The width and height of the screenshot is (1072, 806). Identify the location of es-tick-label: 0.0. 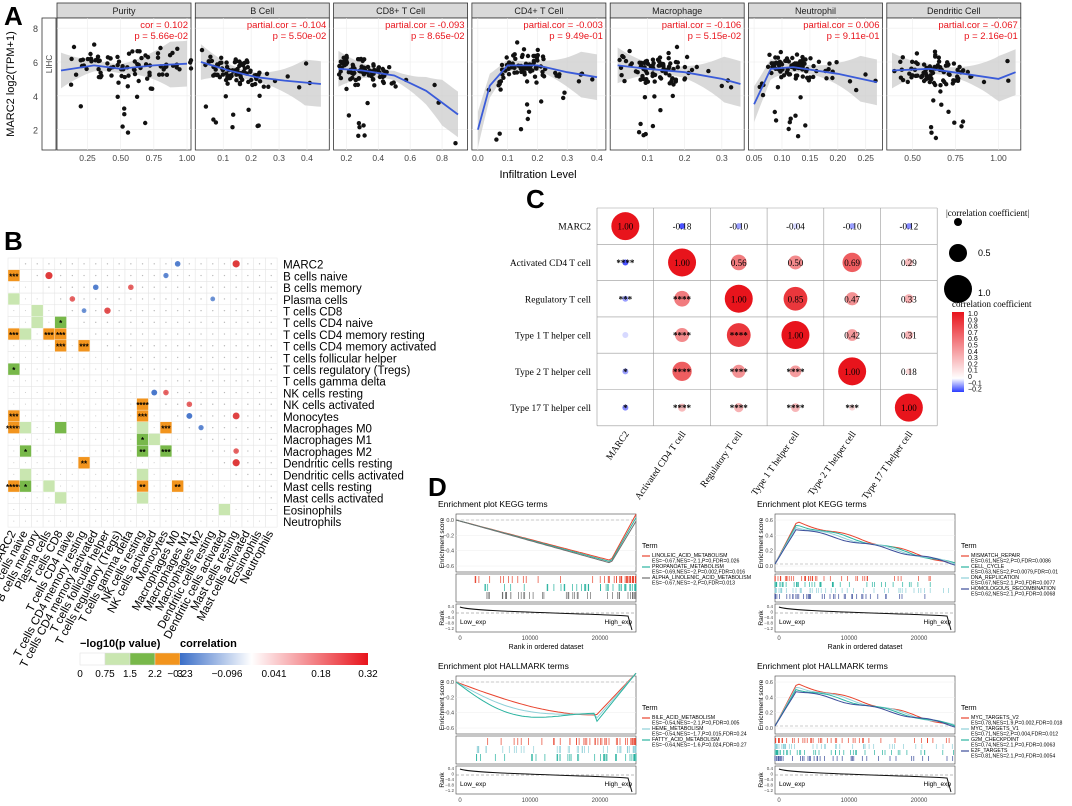
(450, 521).